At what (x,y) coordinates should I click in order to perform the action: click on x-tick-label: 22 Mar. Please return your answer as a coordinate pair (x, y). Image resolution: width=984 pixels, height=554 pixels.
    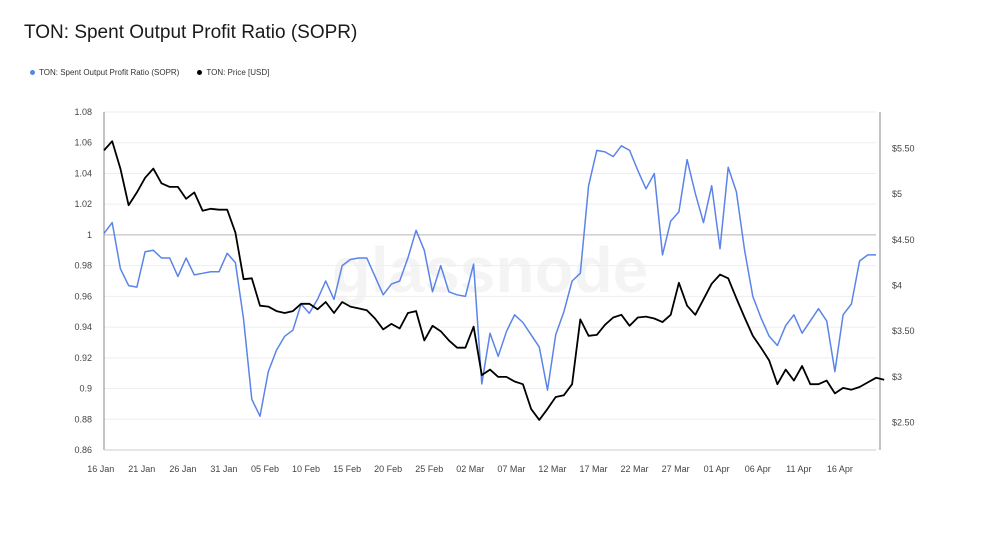
    Looking at the image, I should click on (635, 469).